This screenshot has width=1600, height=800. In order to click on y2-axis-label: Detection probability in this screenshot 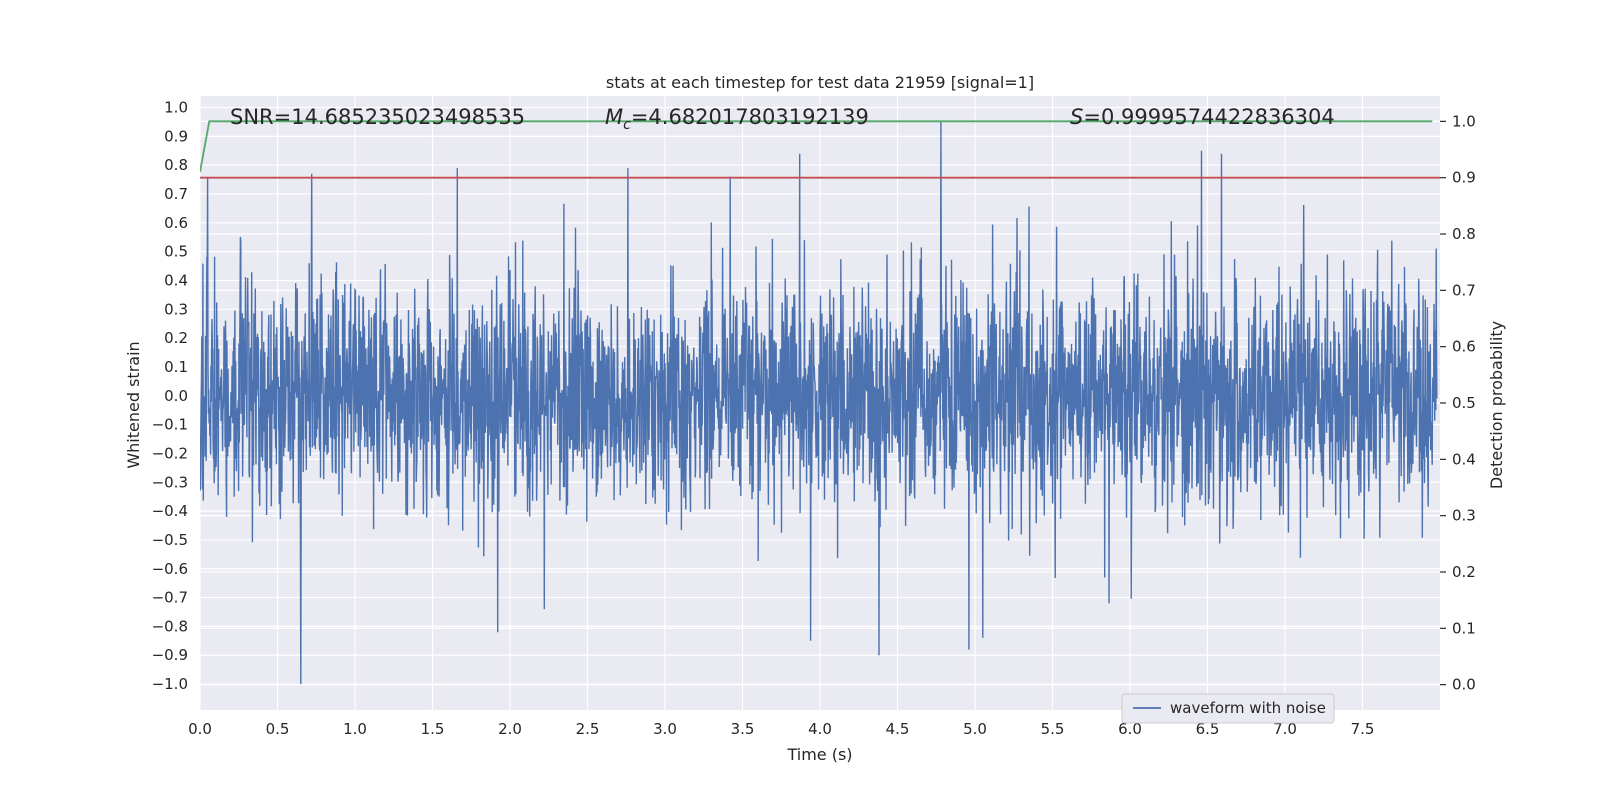, I will do `click(1496, 405)`.